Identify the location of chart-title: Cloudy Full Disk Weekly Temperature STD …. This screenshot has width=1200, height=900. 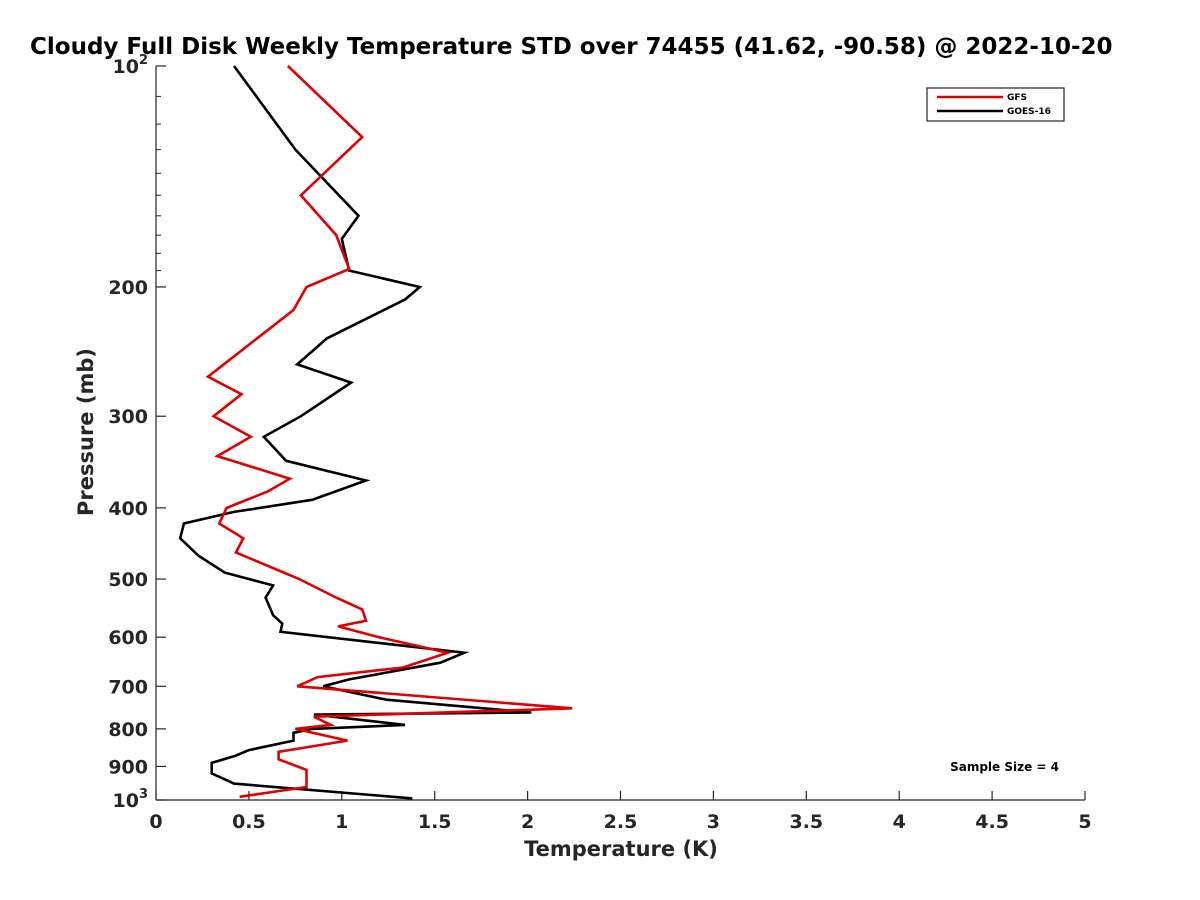
(571, 47).